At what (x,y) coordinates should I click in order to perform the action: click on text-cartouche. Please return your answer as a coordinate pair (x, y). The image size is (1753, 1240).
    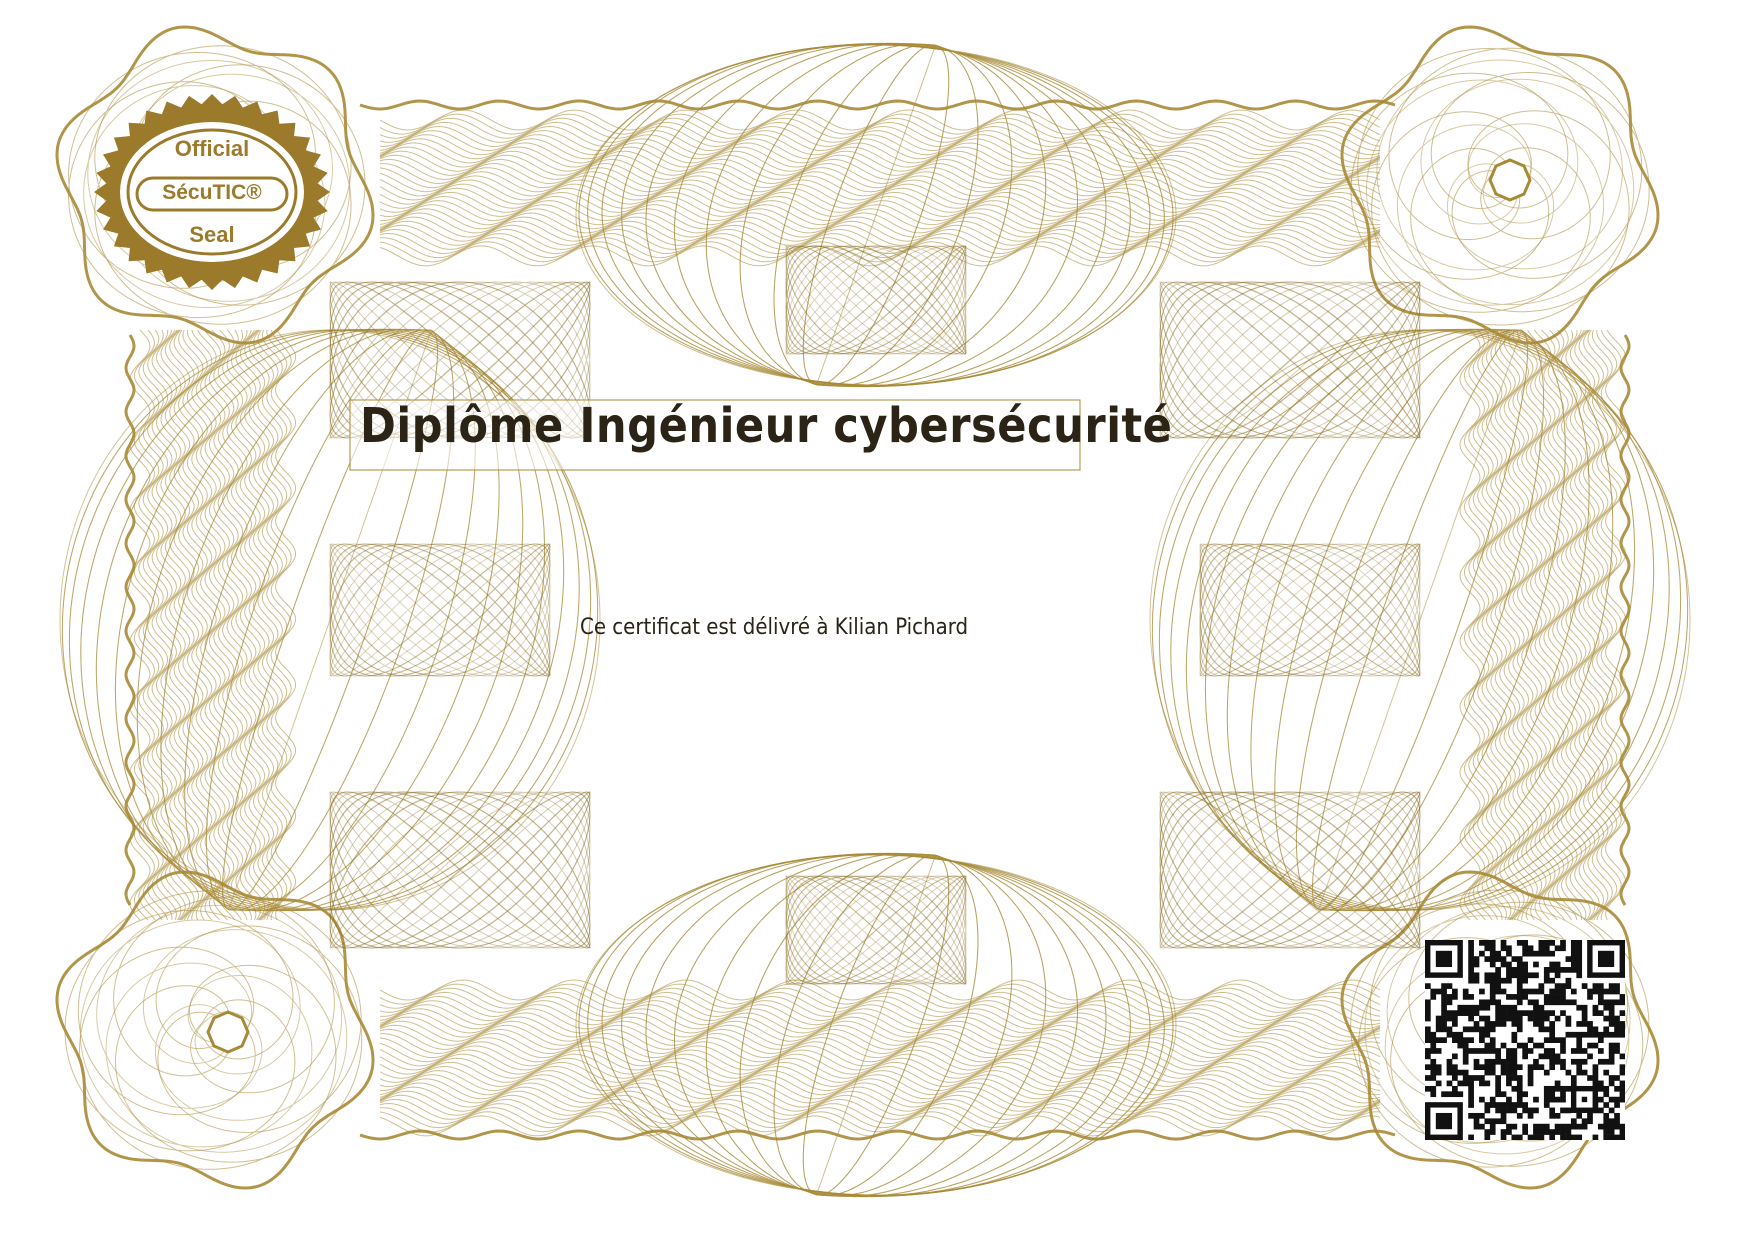
    Looking at the image, I should click on (875, 560).